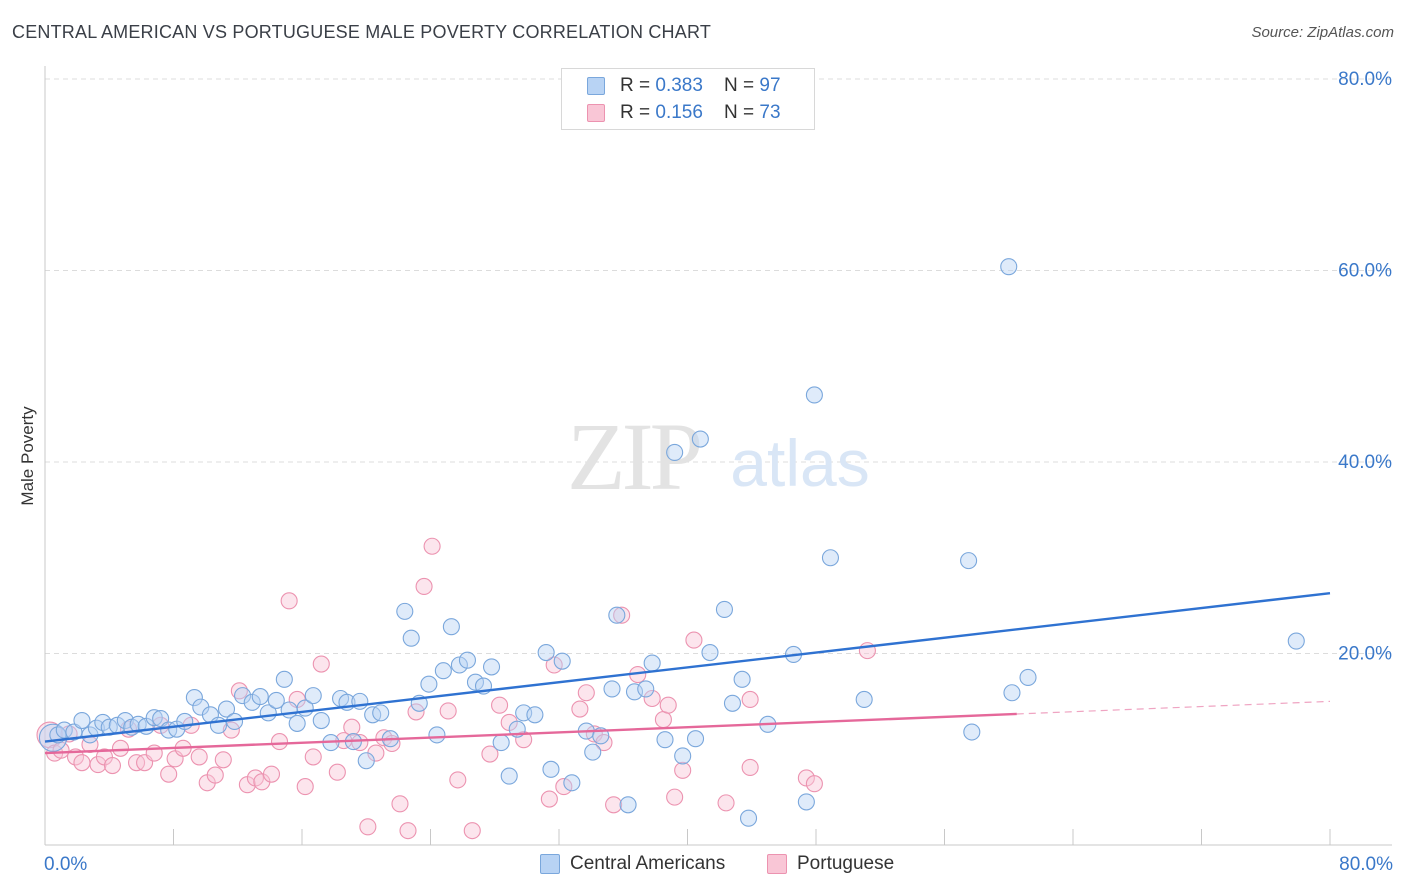 The width and height of the screenshot is (1406, 892). What do you see at coordinates (770, 85) in the screenshot?
I see `legend-n-value: 97` at bounding box center [770, 85].